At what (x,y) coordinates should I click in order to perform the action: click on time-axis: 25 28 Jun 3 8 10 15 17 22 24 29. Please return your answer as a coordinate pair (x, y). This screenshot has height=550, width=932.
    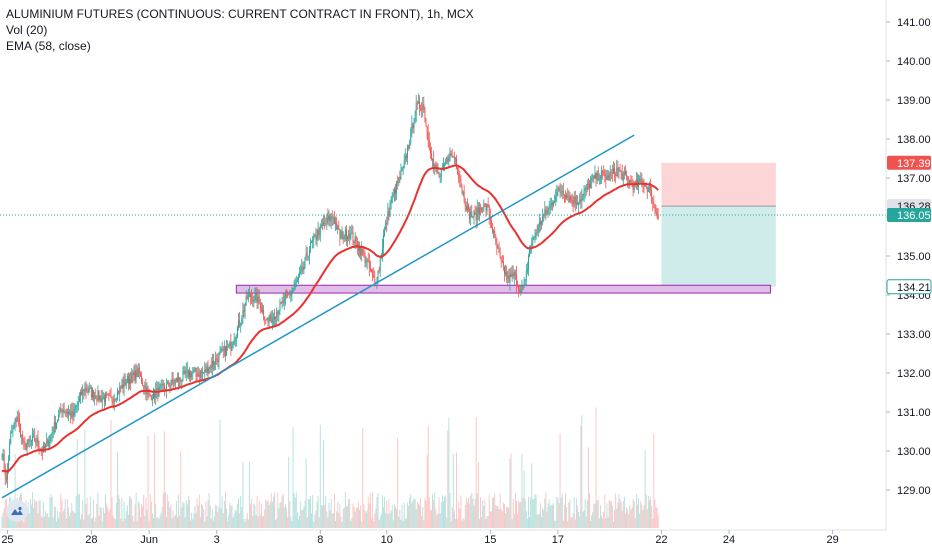
    Looking at the image, I should click on (420, 538).